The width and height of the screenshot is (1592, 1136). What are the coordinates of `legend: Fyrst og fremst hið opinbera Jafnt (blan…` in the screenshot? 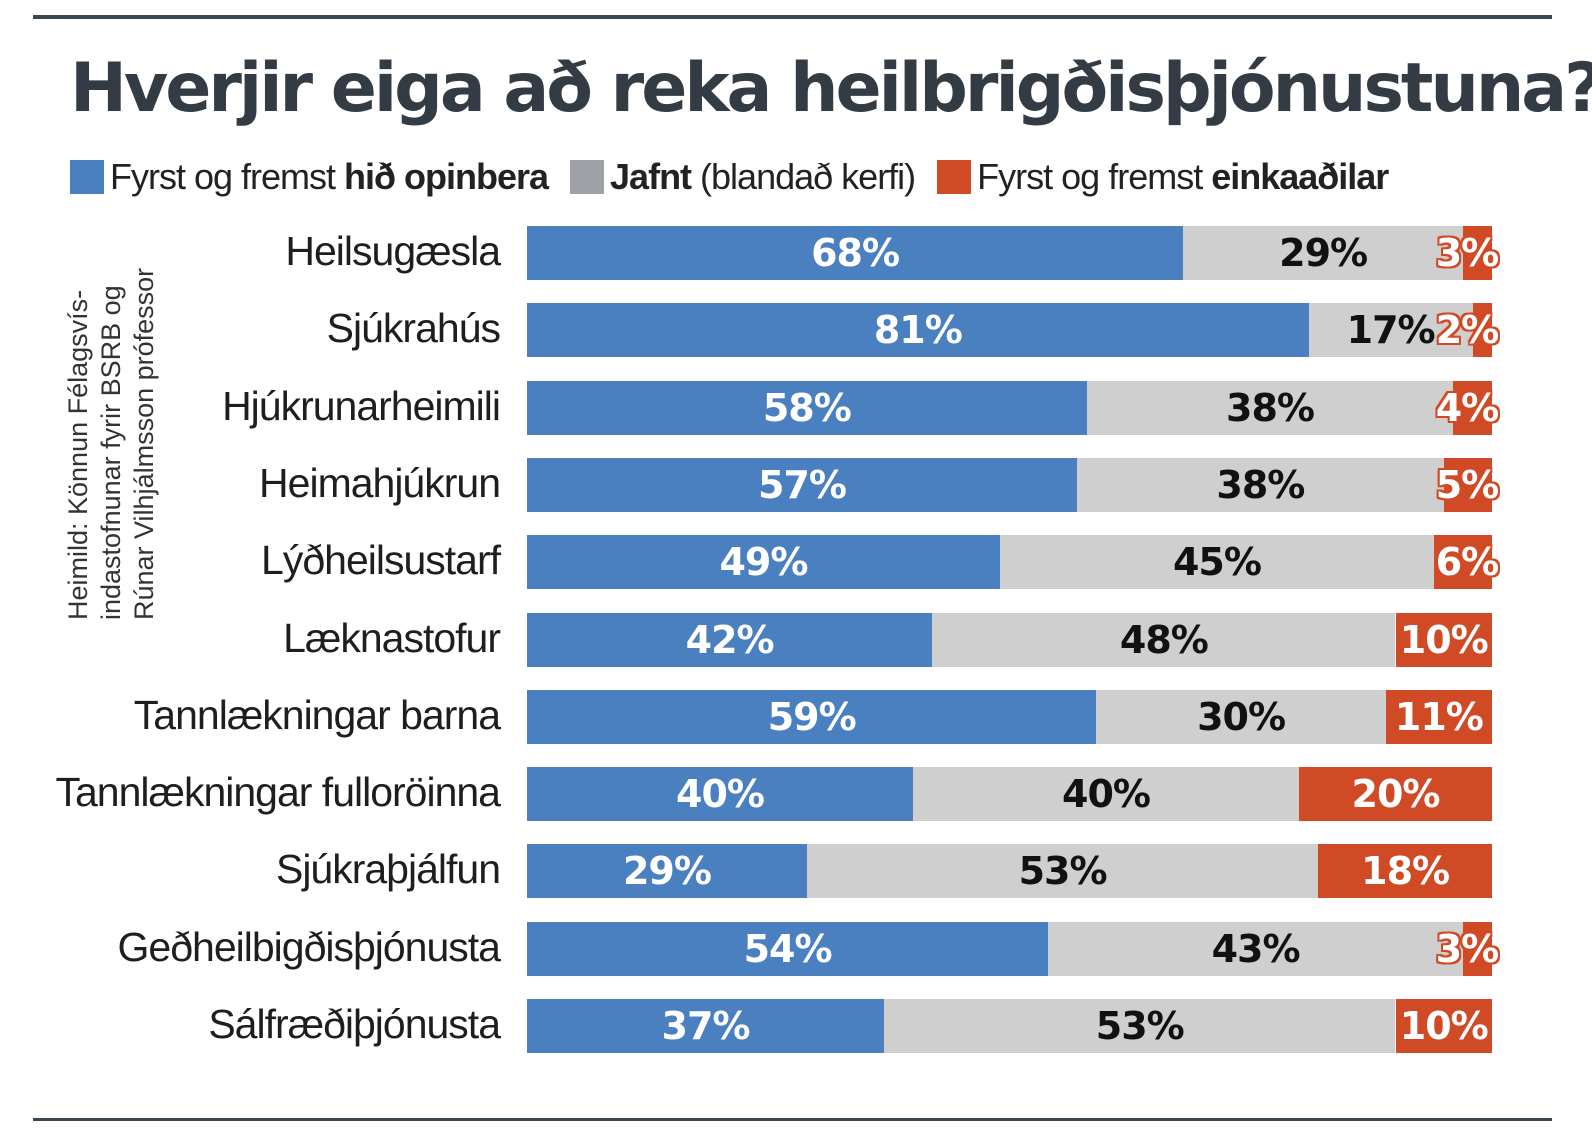 It's located at (740, 177).